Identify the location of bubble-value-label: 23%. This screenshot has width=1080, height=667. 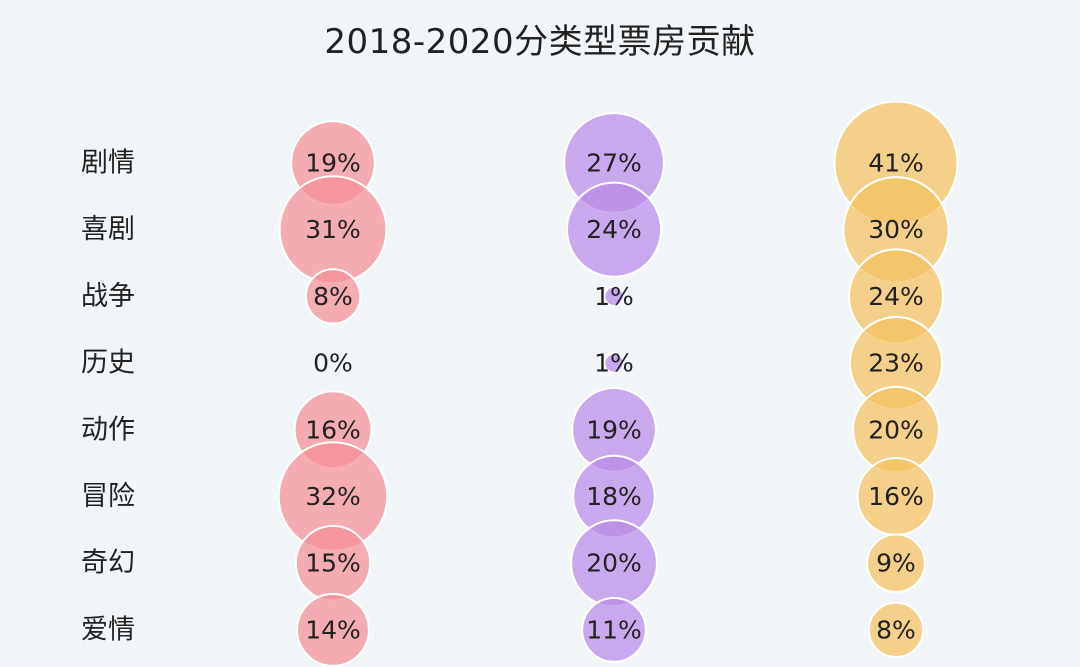
(896, 363).